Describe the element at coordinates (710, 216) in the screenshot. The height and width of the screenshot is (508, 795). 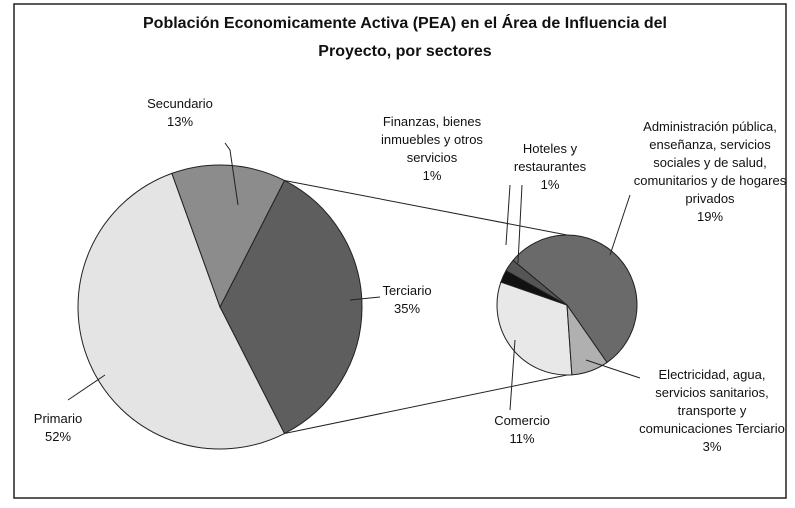
I see `value-label: 19%` at that location.